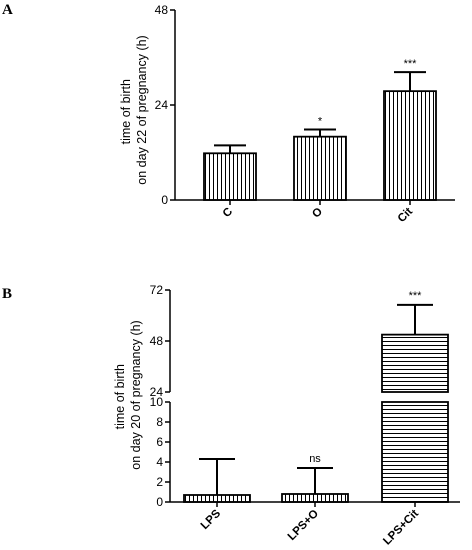 The image size is (472, 550). What do you see at coordinates (164, 200) in the screenshot?
I see `panel-a-ytick-label-0: 0` at bounding box center [164, 200].